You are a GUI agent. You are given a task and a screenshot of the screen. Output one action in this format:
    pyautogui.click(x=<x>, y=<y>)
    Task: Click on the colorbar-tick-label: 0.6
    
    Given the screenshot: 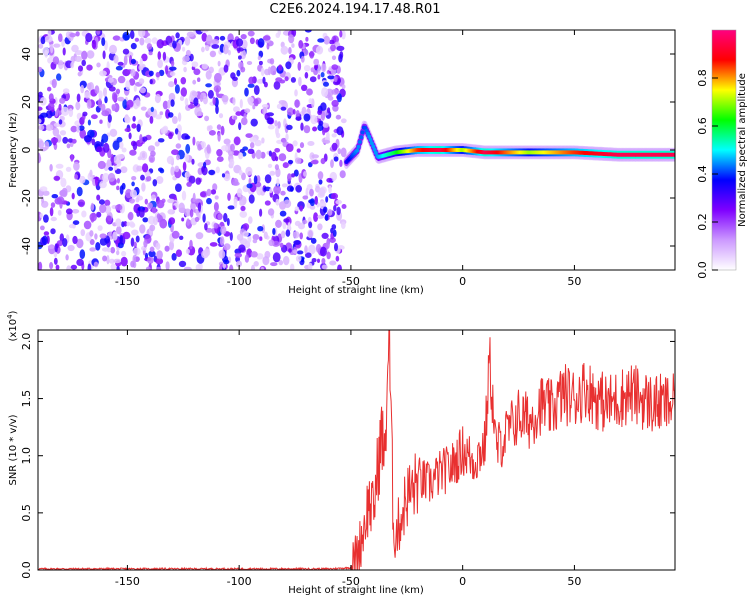 What is the action you would take?
    pyautogui.click(x=702, y=126)
    